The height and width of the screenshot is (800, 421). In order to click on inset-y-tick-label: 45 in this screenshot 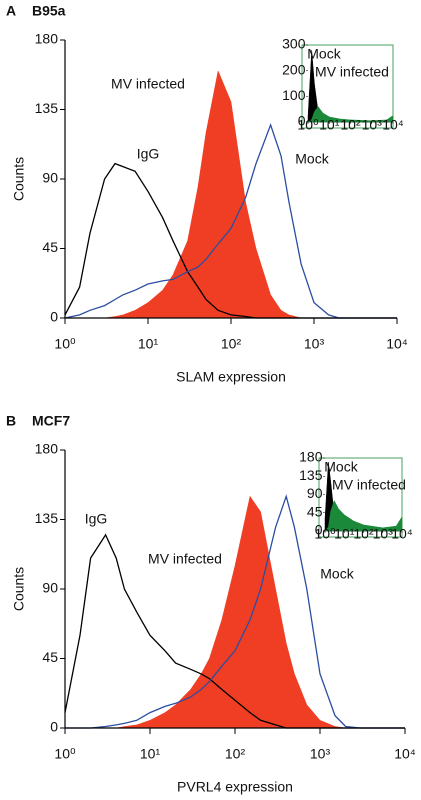, I will do `click(315, 511)`.